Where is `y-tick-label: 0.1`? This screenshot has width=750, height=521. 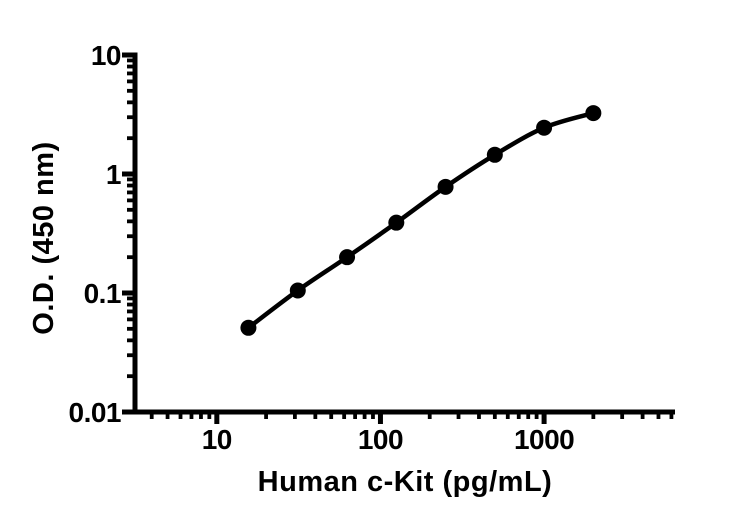 y-tick-label: 0.1 is located at coordinates (102, 293).